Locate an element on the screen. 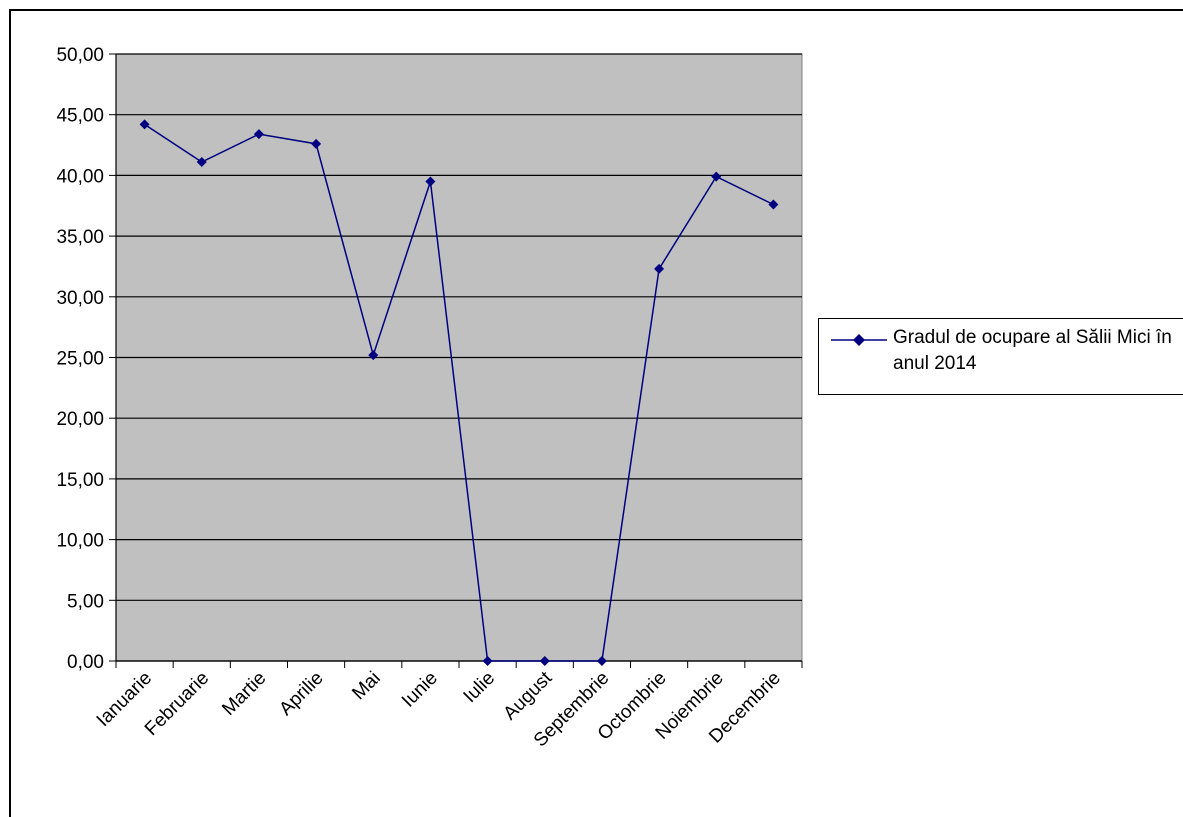 Image resolution: width=1183 pixels, height=817 pixels. x-tick-label: Mai is located at coordinates (366, 686).